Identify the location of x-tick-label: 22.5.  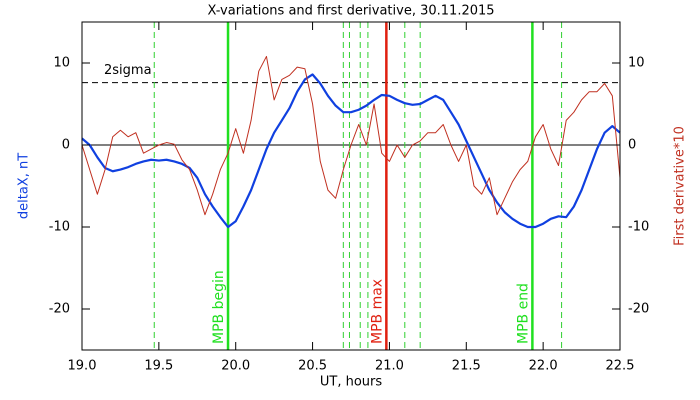
(620, 366).